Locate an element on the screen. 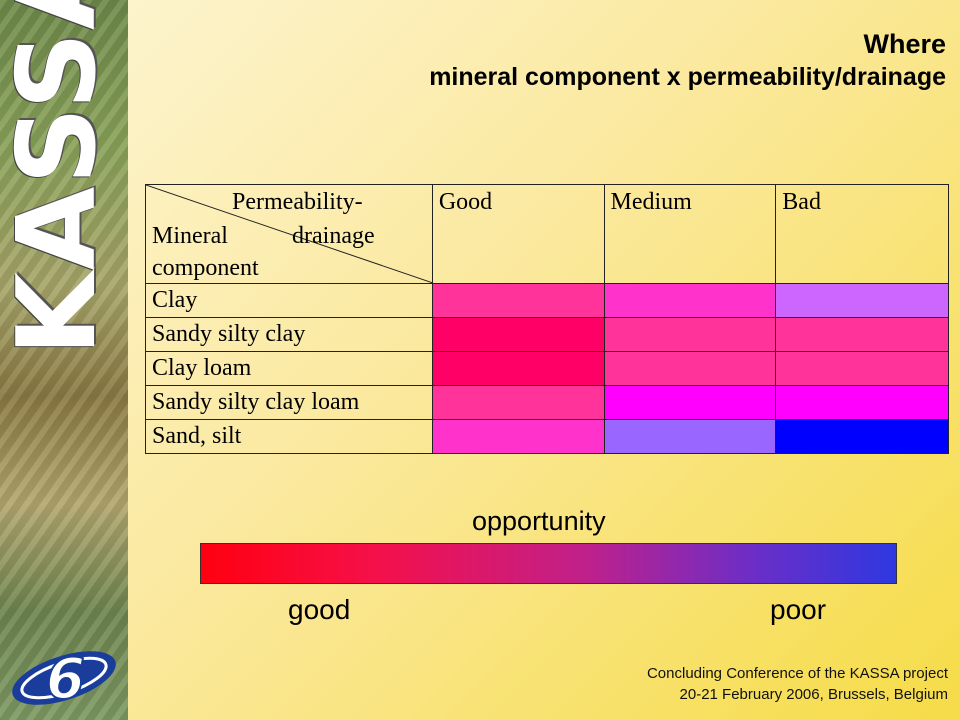  sidebar-photo-strip: KASSA 6 is located at coordinates (64, 360).